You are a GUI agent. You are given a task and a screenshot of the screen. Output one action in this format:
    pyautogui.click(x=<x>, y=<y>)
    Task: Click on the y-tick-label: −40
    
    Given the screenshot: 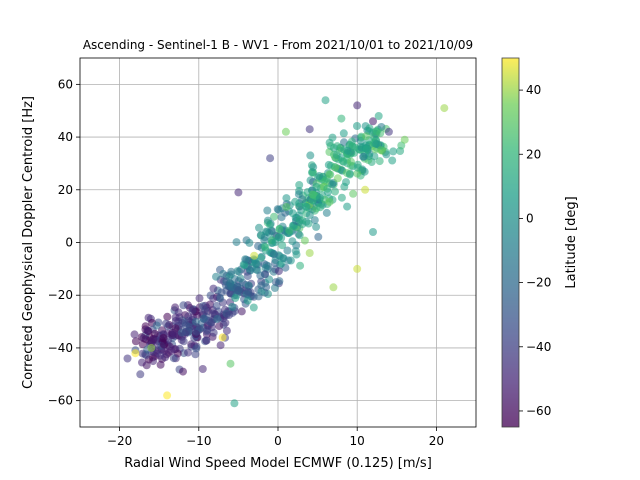 What is the action you would take?
    pyautogui.click(x=60, y=348)
    